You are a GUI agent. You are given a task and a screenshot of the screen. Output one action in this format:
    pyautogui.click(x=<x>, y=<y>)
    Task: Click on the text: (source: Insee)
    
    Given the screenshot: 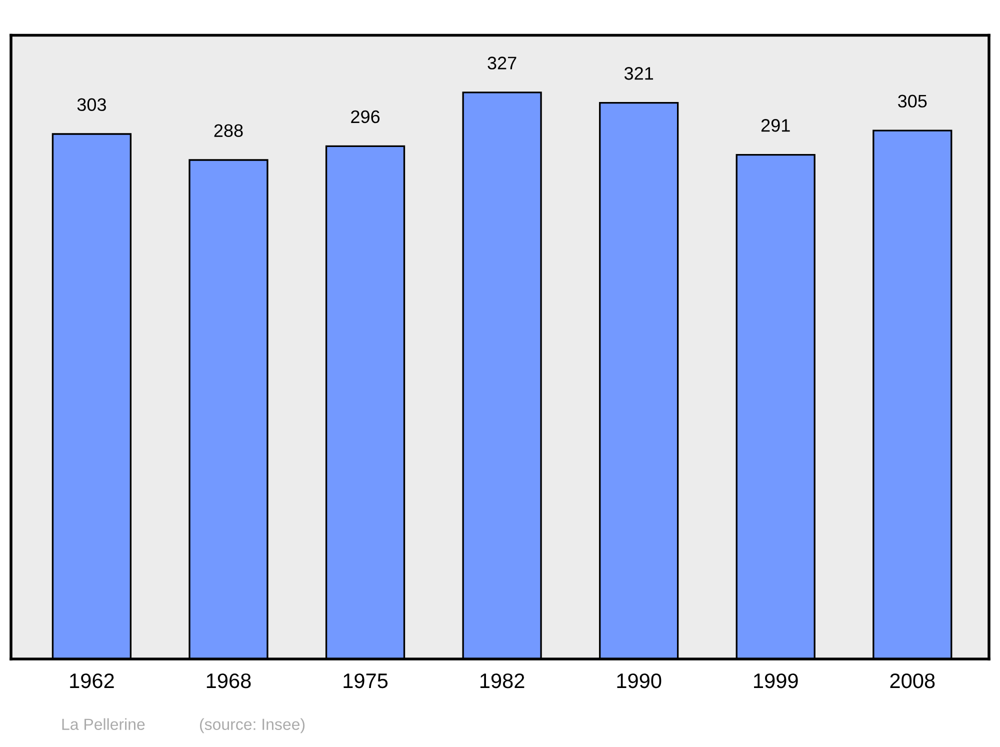 What is the action you would take?
    pyautogui.click(x=252, y=726)
    